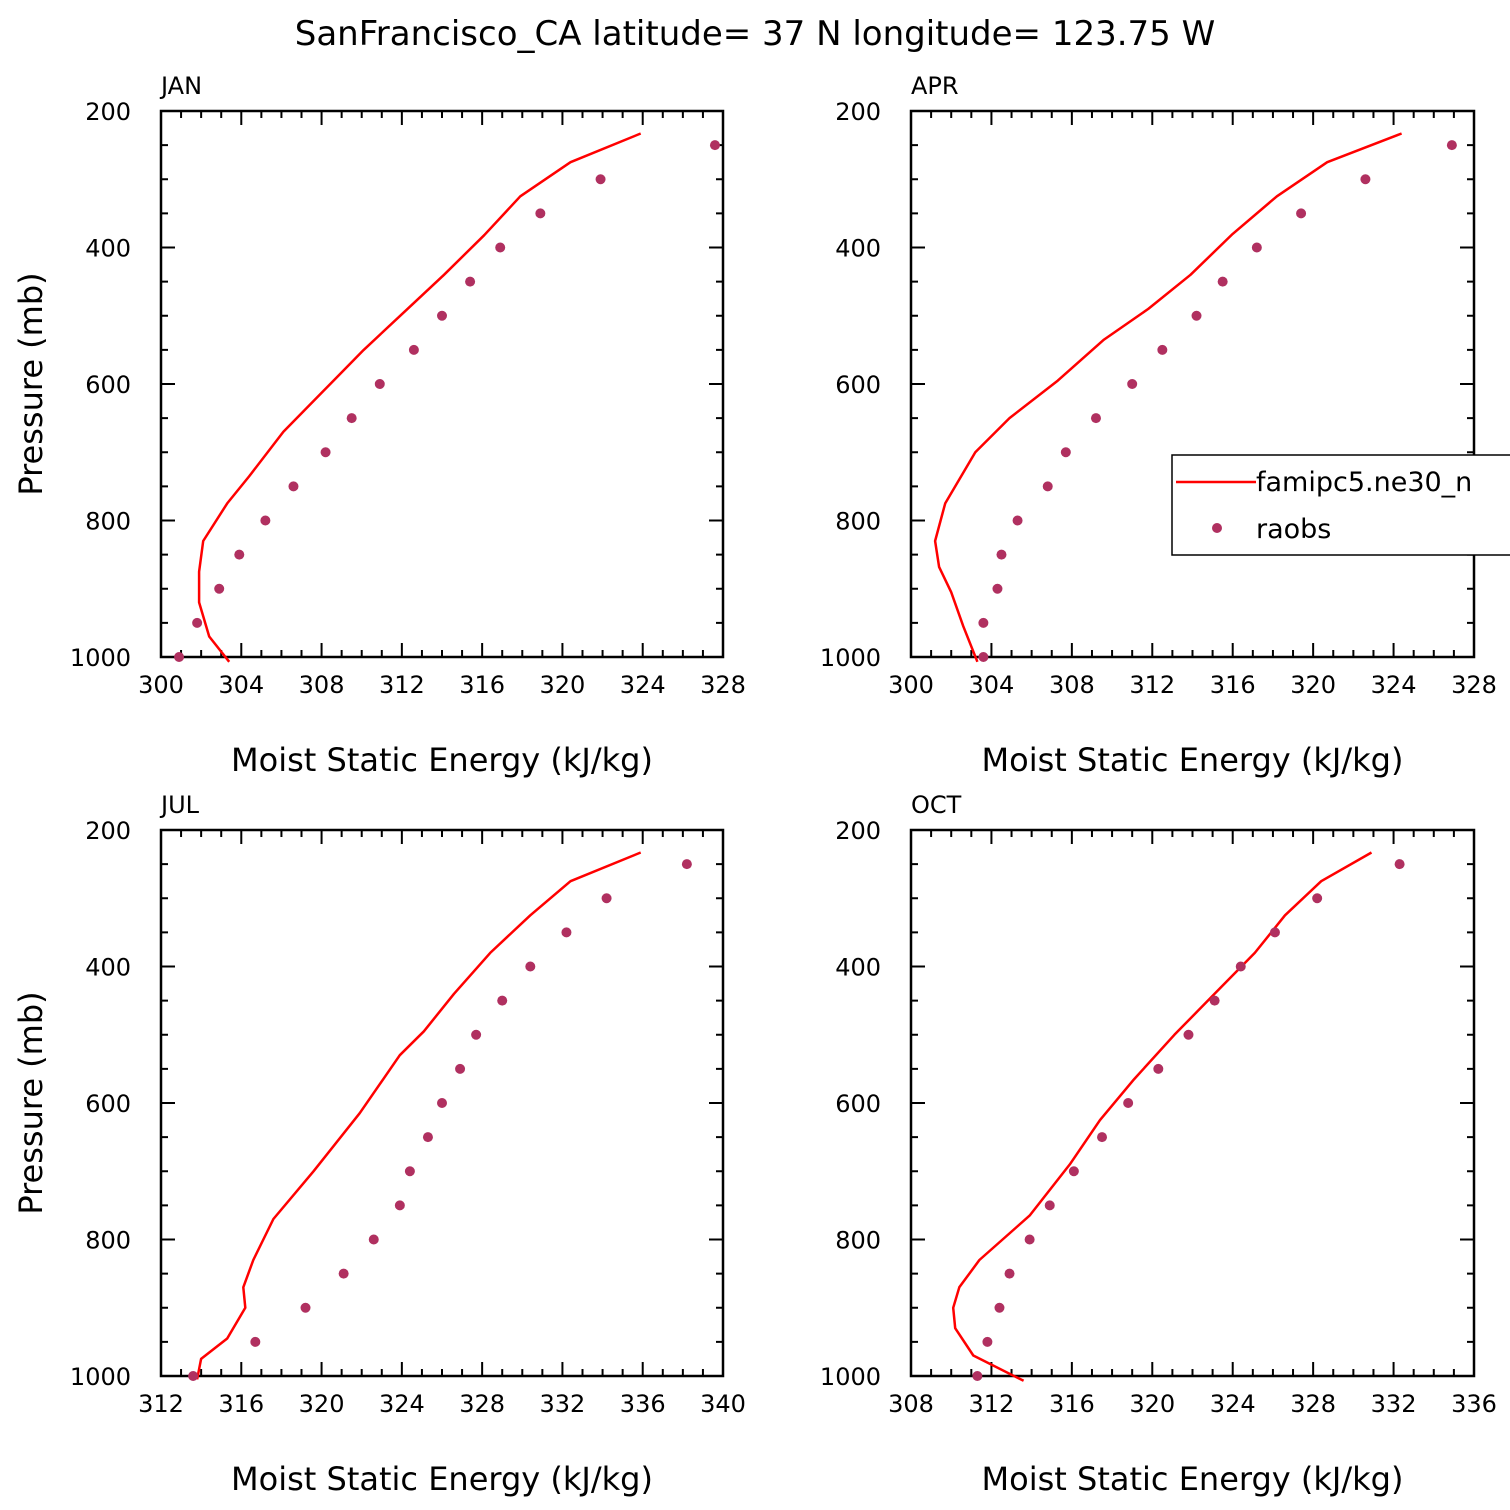 This screenshot has height=1510, width=1510. Describe the element at coordinates (1340, 505) in the screenshot. I see `legend: famipc5.ne30_n raobs` at that location.